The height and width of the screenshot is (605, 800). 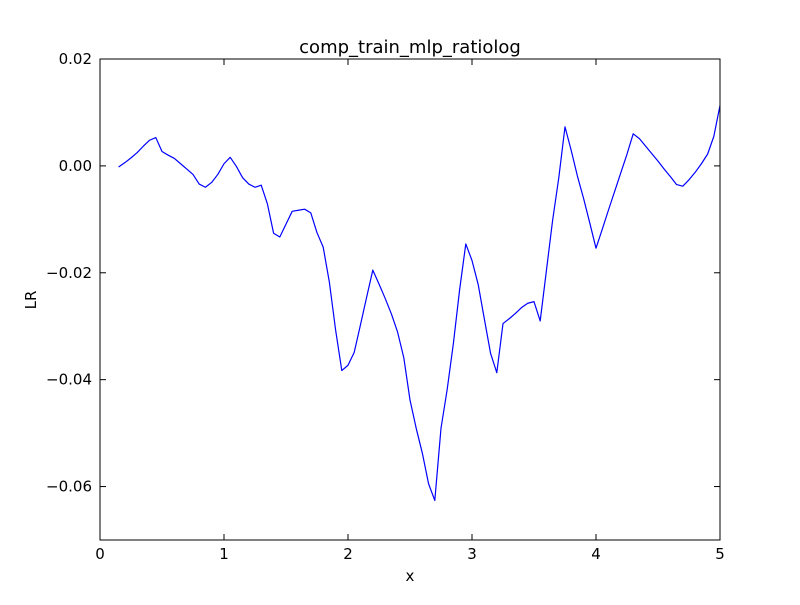 What do you see at coordinates (410, 47) in the screenshot?
I see `chart-title: comp_train_mlp_ratiolog` at bounding box center [410, 47].